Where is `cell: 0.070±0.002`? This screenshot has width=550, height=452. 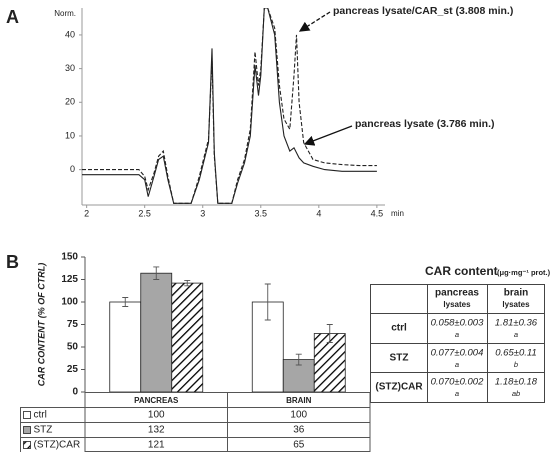
cell: 0.070±0.002 is located at coordinates (457, 382).